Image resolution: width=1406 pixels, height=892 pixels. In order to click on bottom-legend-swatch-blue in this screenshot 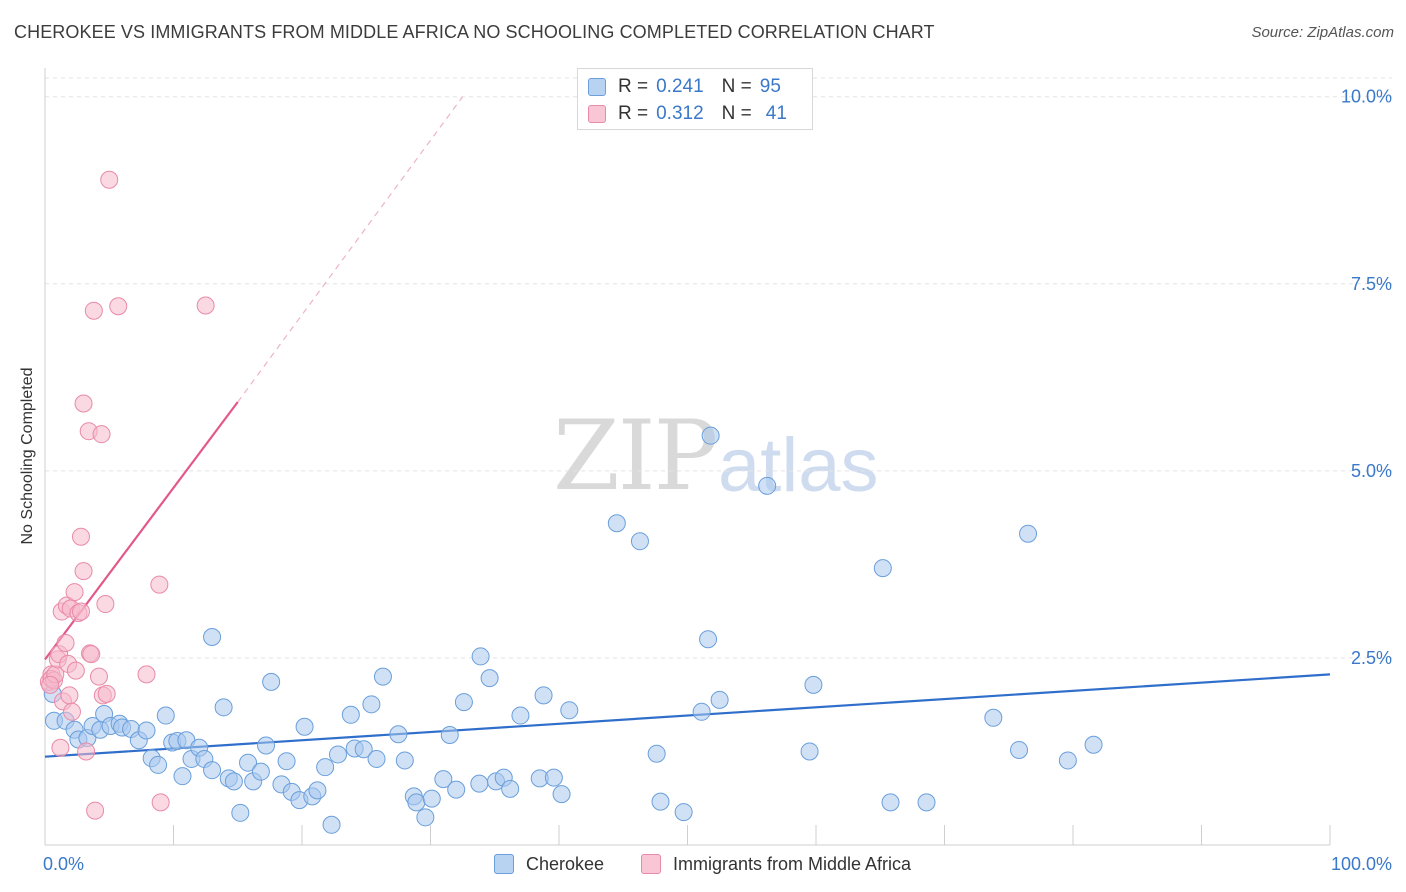, I will do `click(504, 864)`.